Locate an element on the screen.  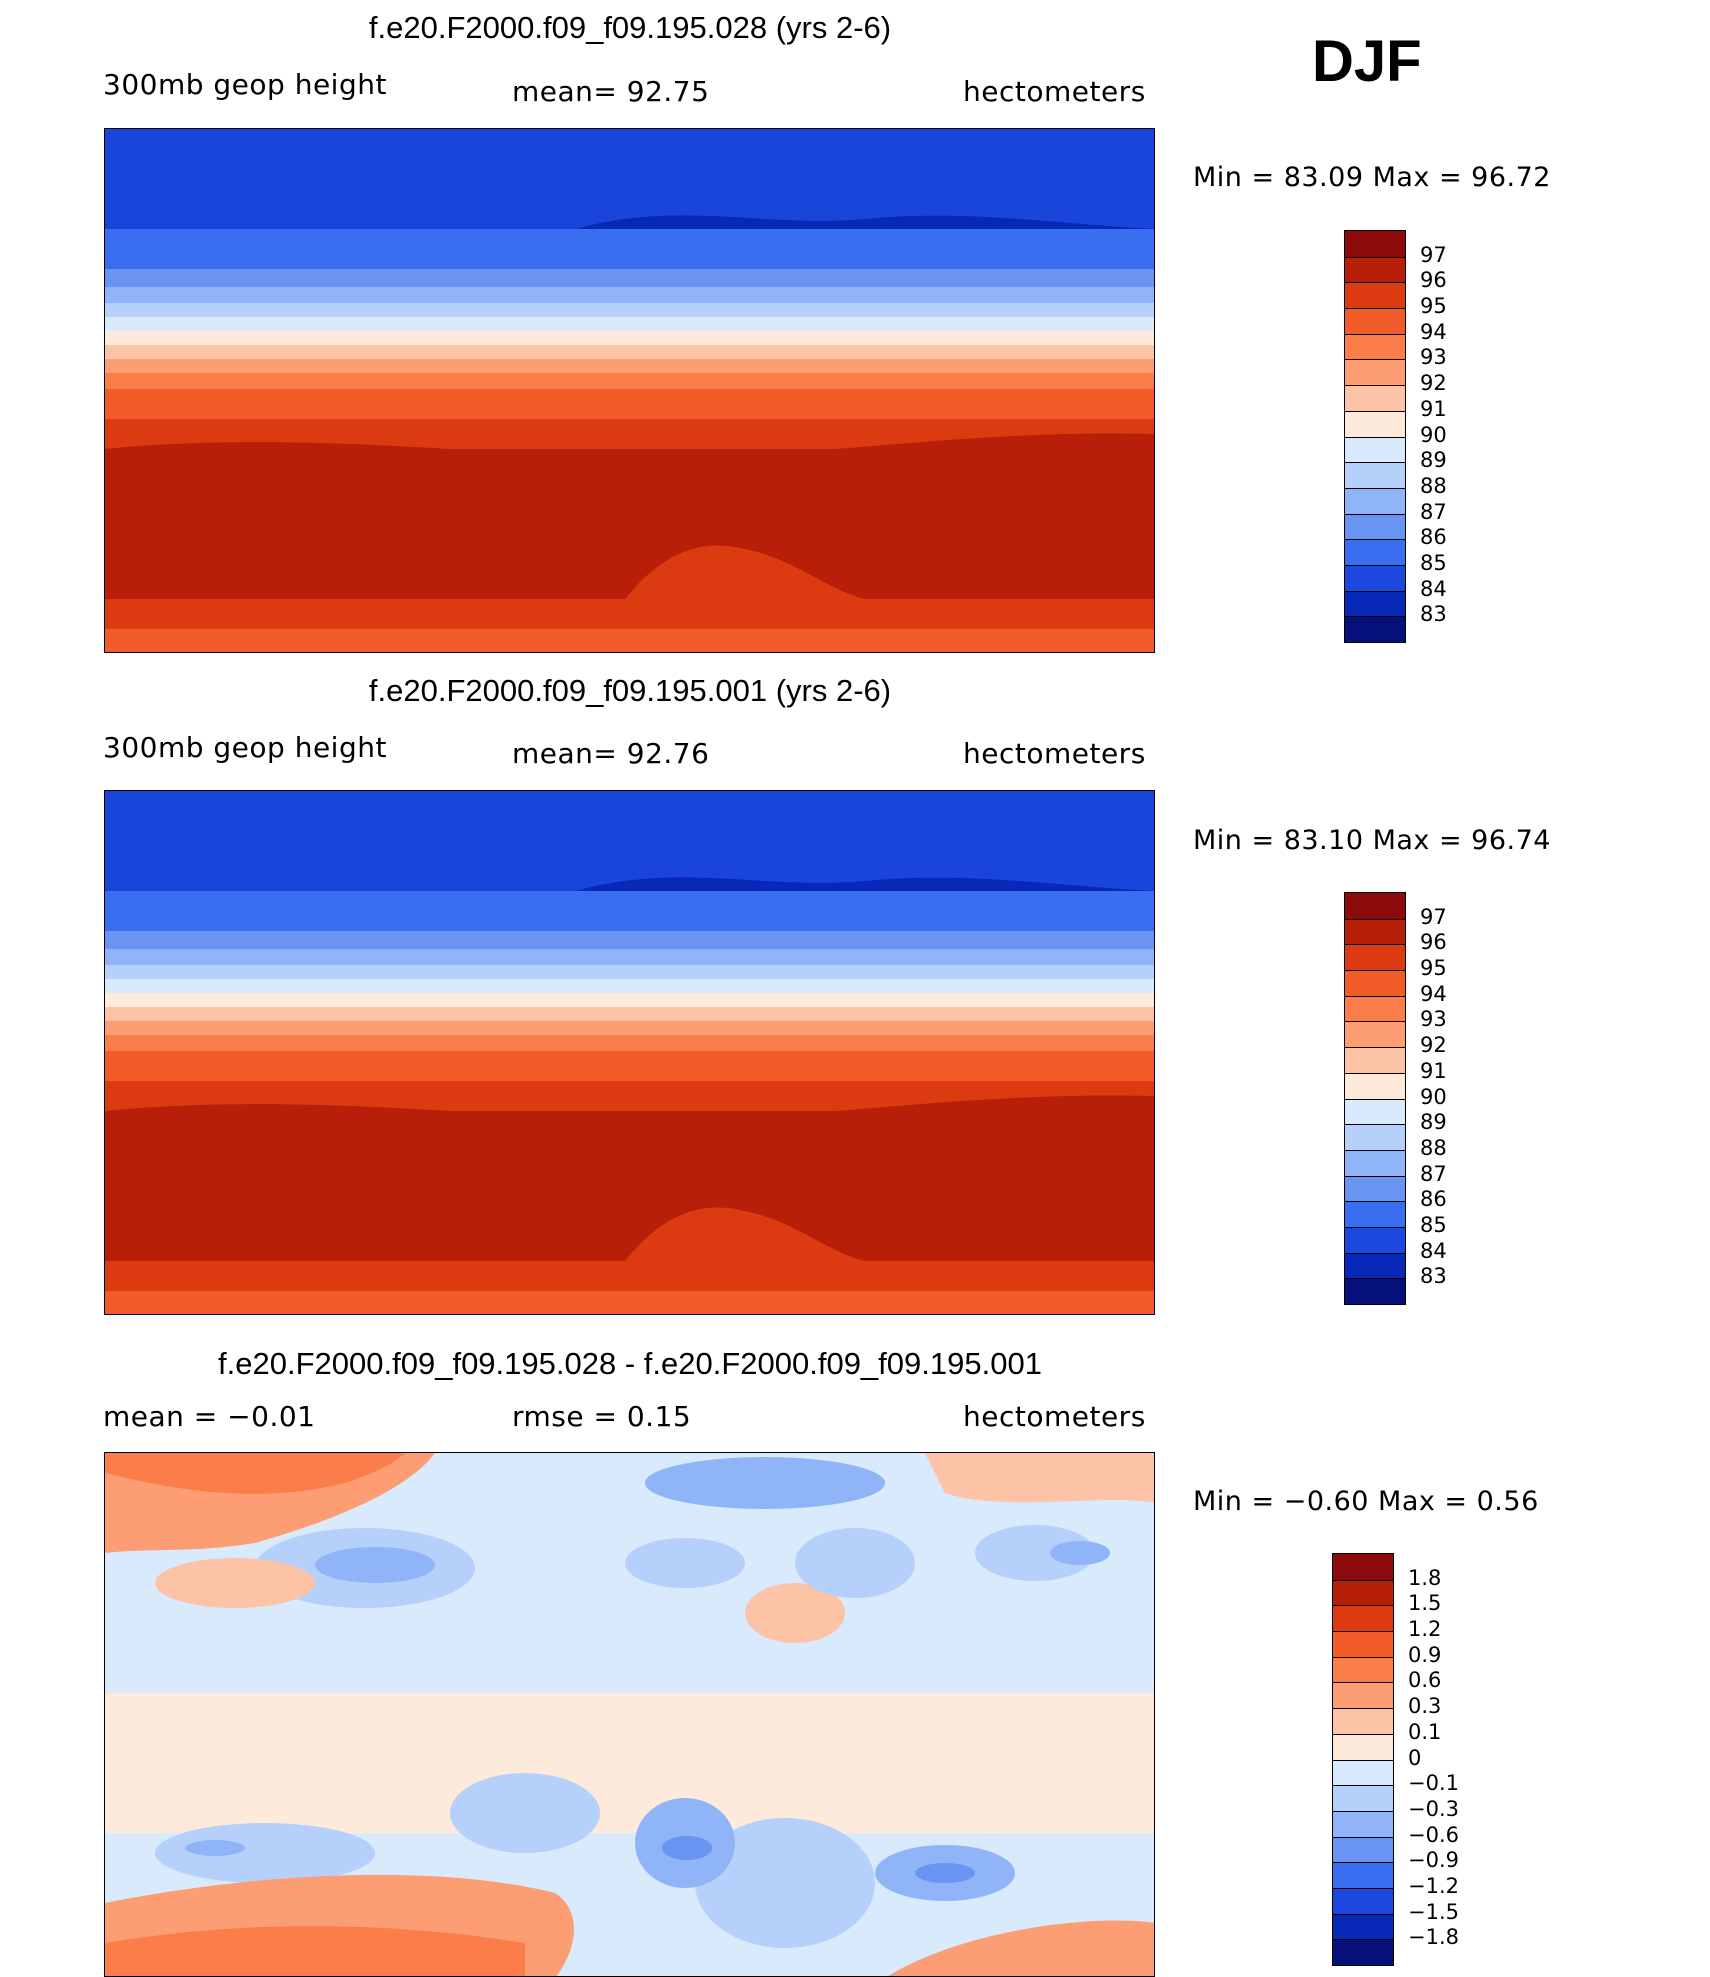
panel-1-title: f.e20.F2000.f09_f09.195.028 (yrs 2-6) is located at coordinates (630, 27).